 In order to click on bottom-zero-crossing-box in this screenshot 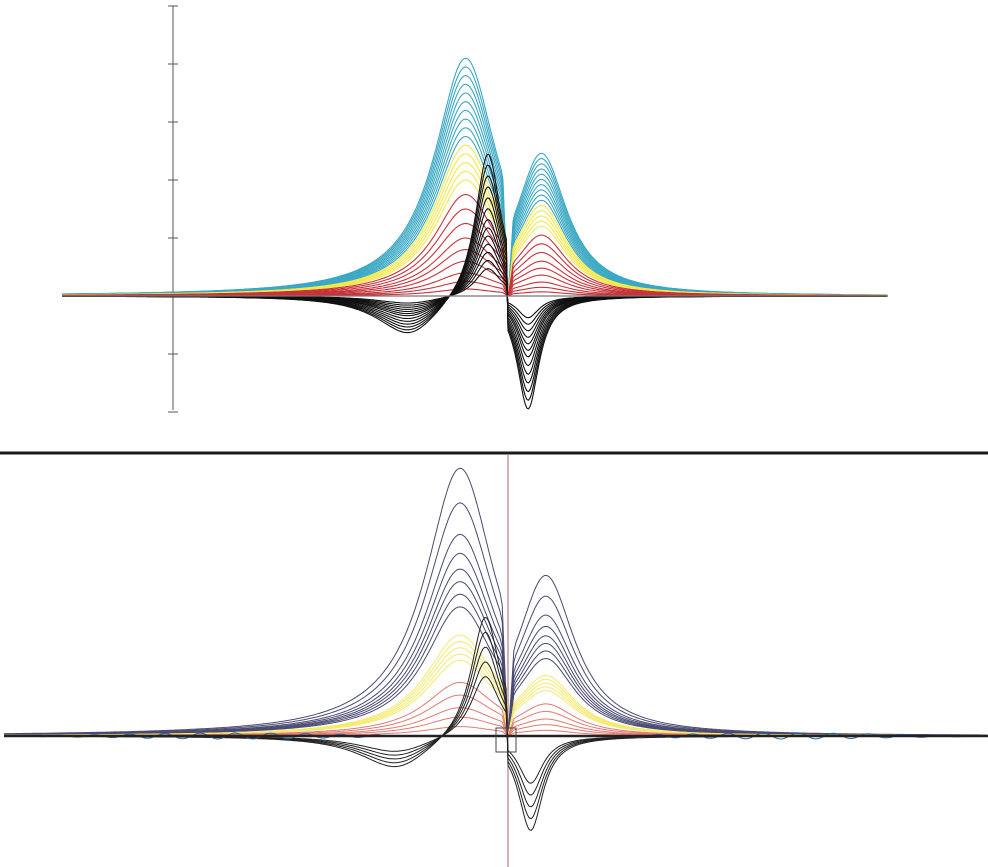, I will do `click(506, 740)`.